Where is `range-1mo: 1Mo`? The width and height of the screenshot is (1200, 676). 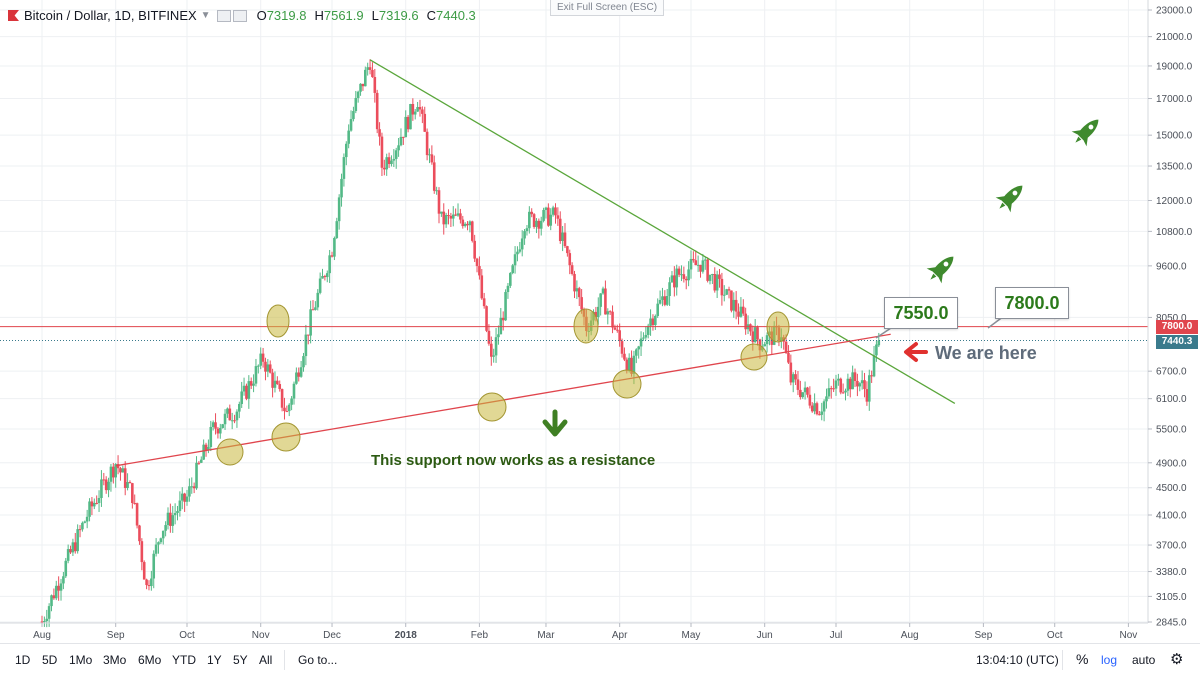 range-1mo: 1Mo is located at coordinates (81, 660).